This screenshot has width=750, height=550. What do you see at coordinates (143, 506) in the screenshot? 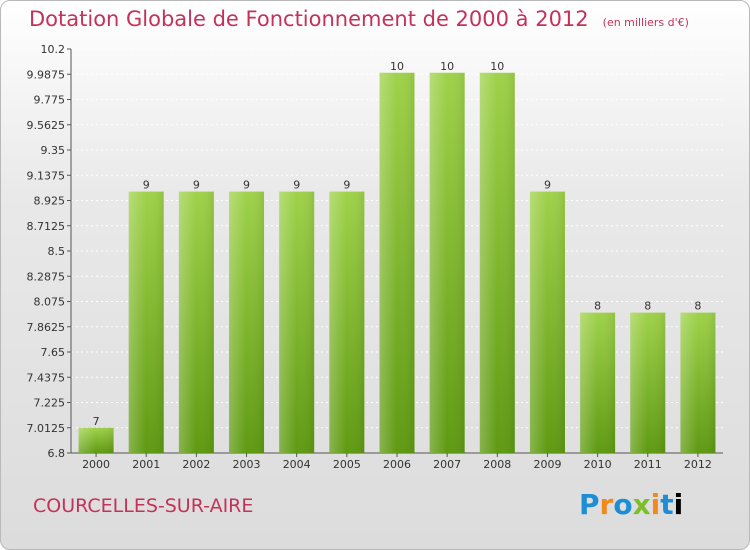
I see `commune-name: COURCELLES-SUR-AIRE` at bounding box center [143, 506].